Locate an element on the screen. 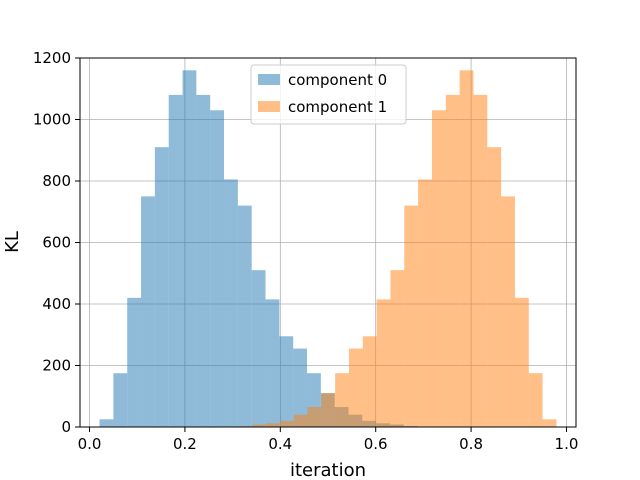 The height and width of the screenshot is (480, 640). y-tick-label-6: 1200 is located at coordinates (52, 58).